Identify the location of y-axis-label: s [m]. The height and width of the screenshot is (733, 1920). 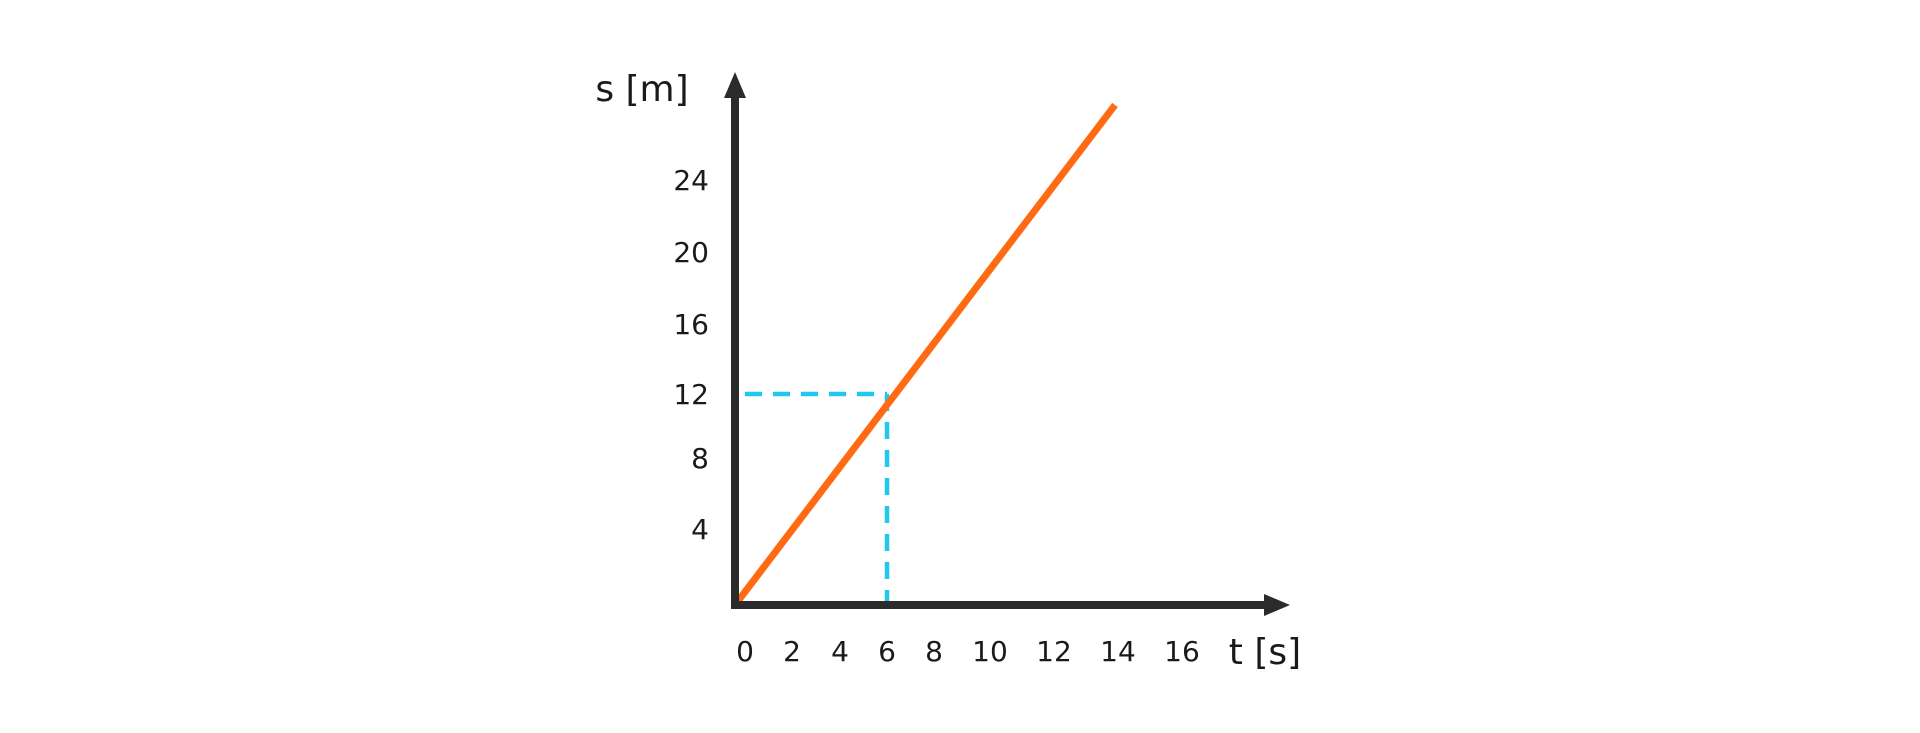
(641, 89).